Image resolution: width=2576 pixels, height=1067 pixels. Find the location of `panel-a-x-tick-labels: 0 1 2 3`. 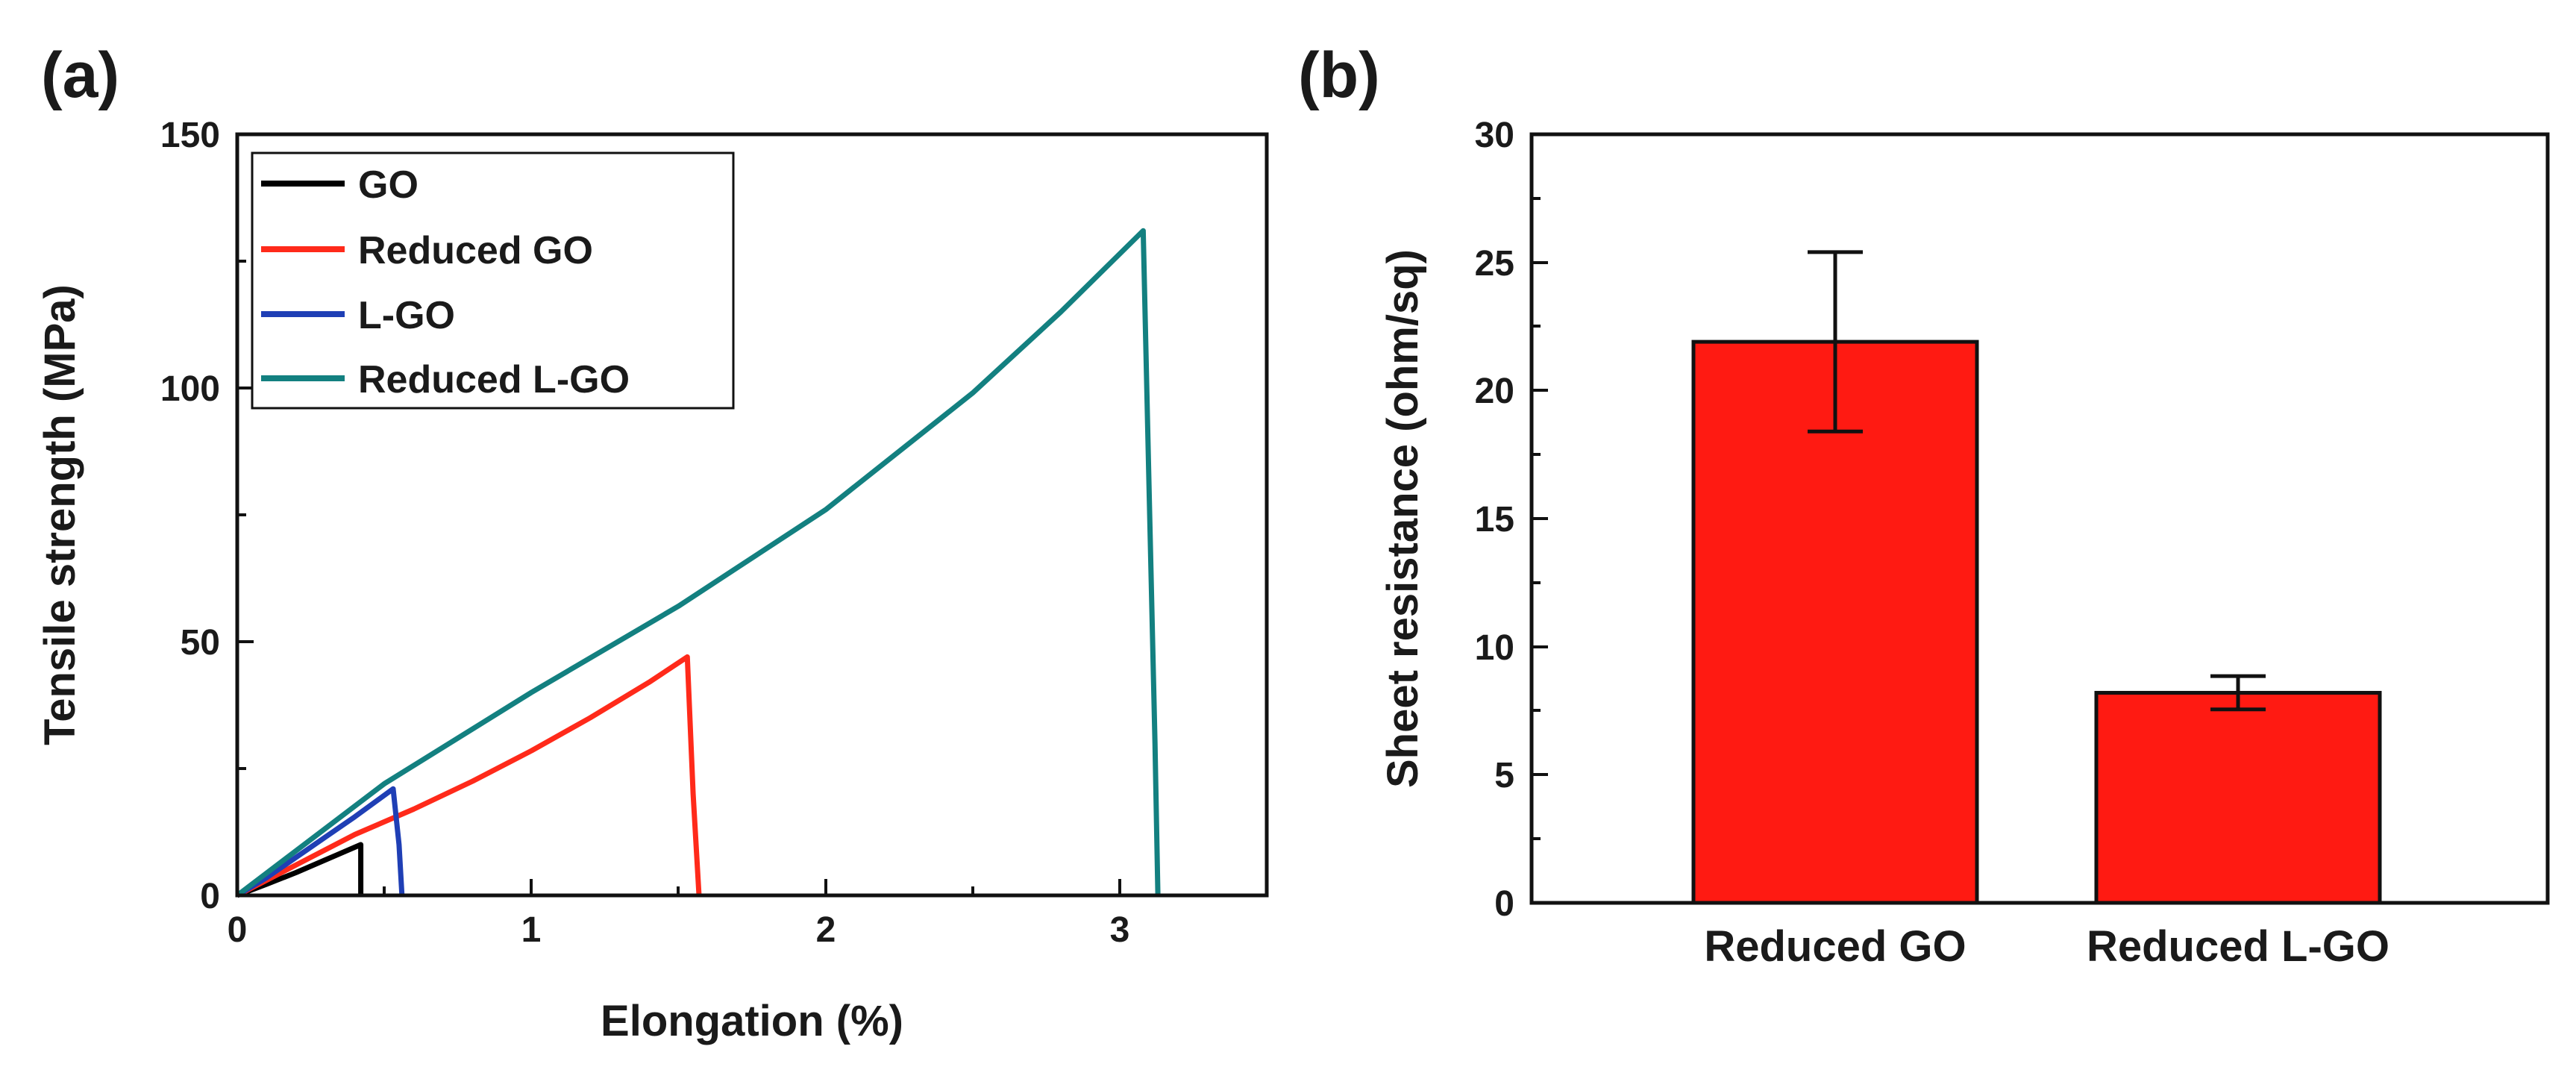

panel-a-x-tick-labels: 0 1 2 3 is located at coordinates (679, 930).